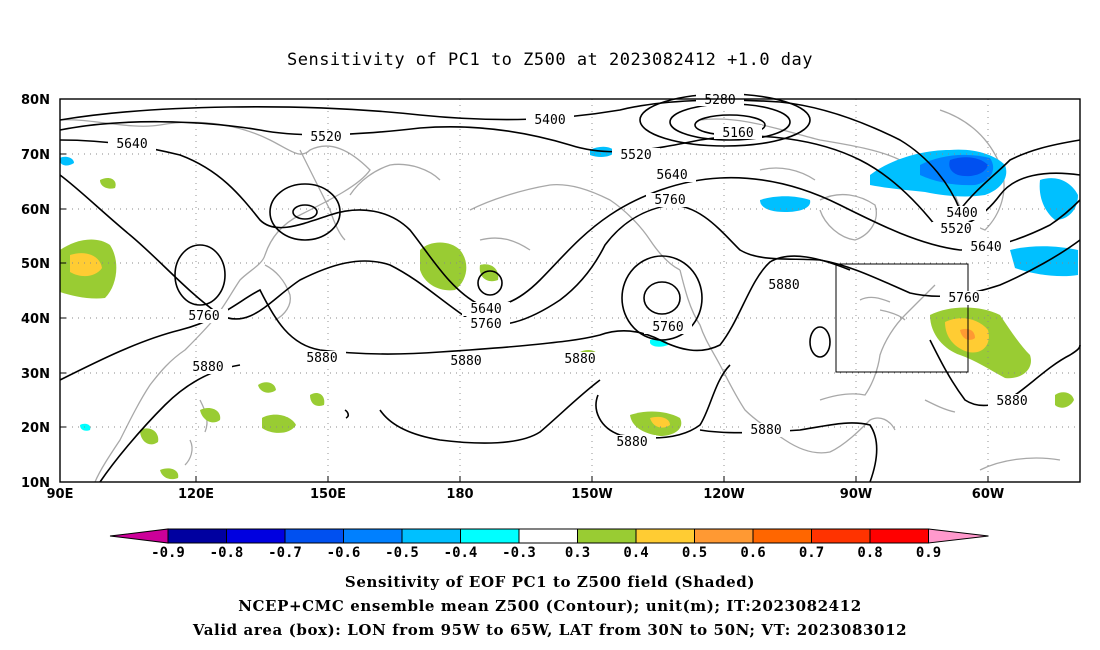 This screenshot has width=1100, height=650. Describe the element at coordinates (902, 318) in the screenshot. I see `valid-area-box` at that location.